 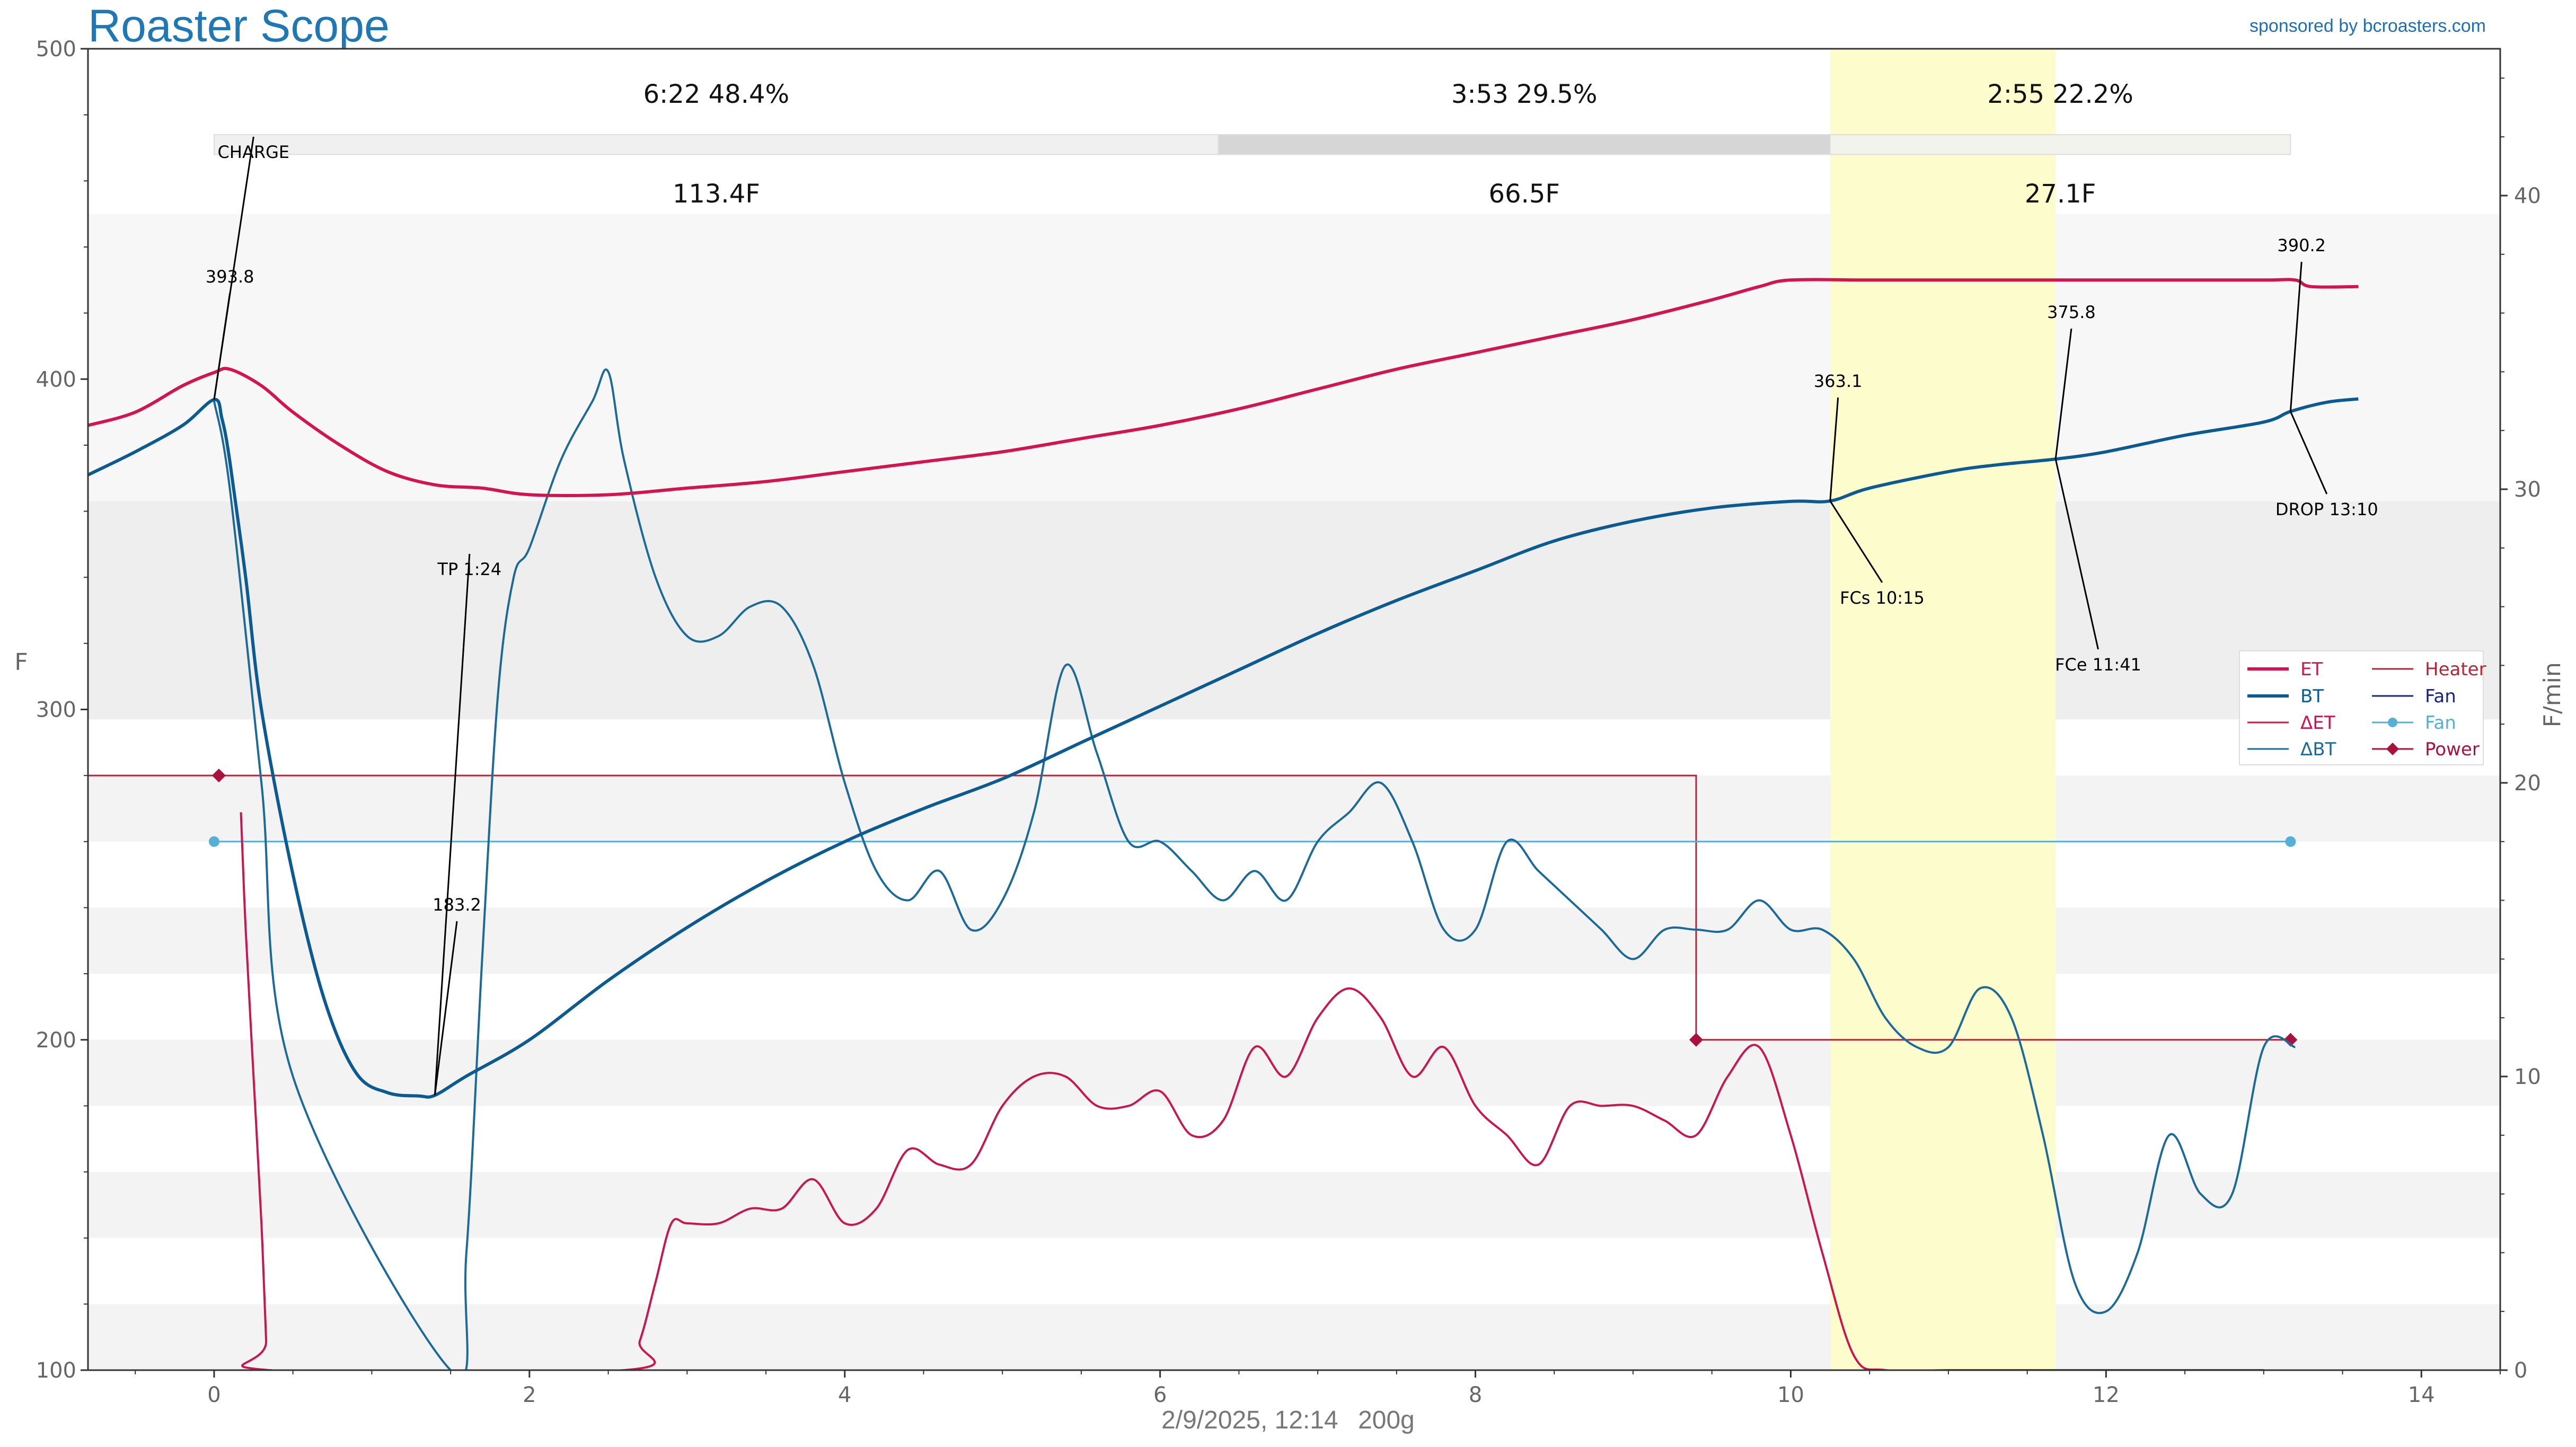 What do you see at coordinates (2421, 1395) in the screenshot?
I see `x-tick-label: 14` at bounding box center [2421, 1395].